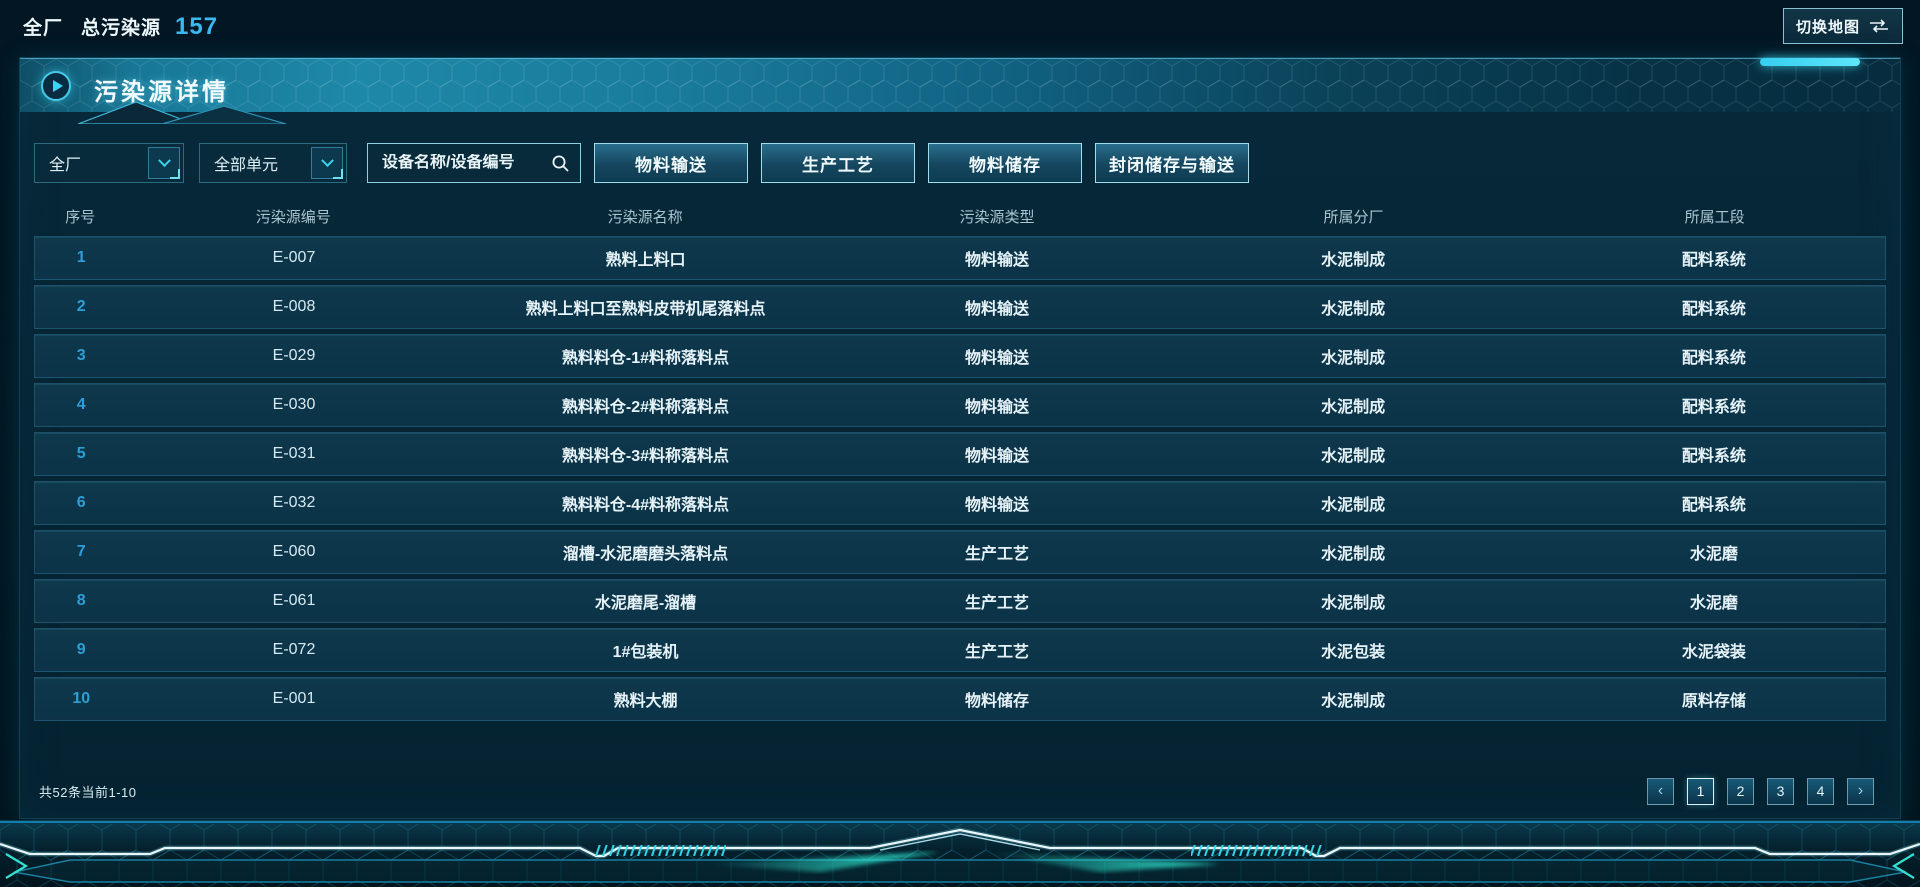  I want to click on table-row: 5 E-031 熟料料仓-3#料称落料点 物料输送 水泥制成 配料系统, so click(960, 454).